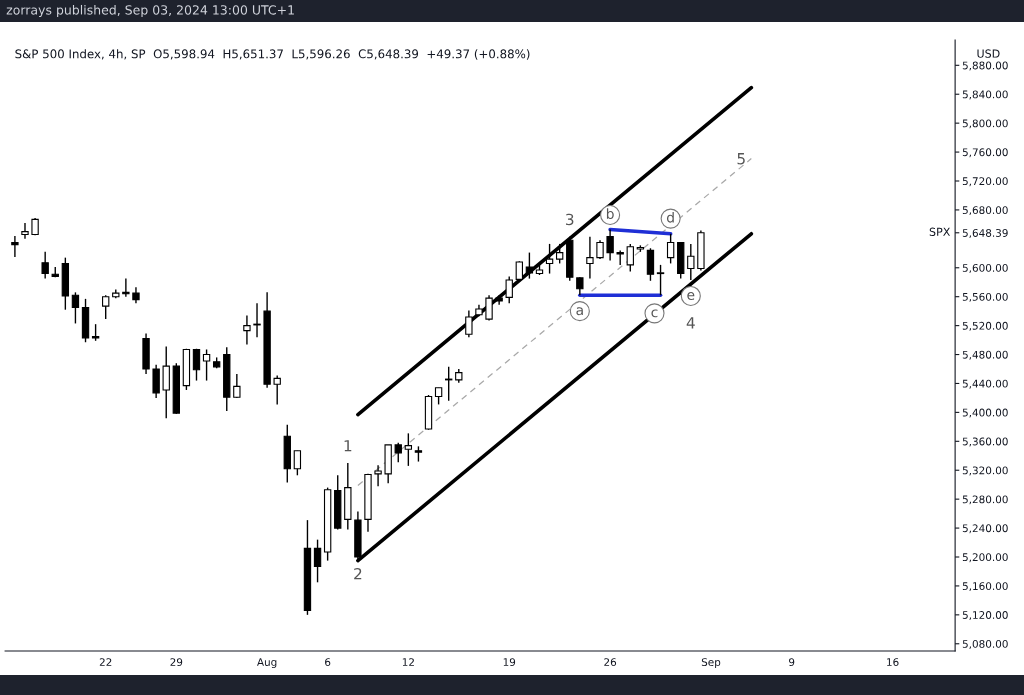  I want to click on x-tick-label: Sep, so click(711, 663).